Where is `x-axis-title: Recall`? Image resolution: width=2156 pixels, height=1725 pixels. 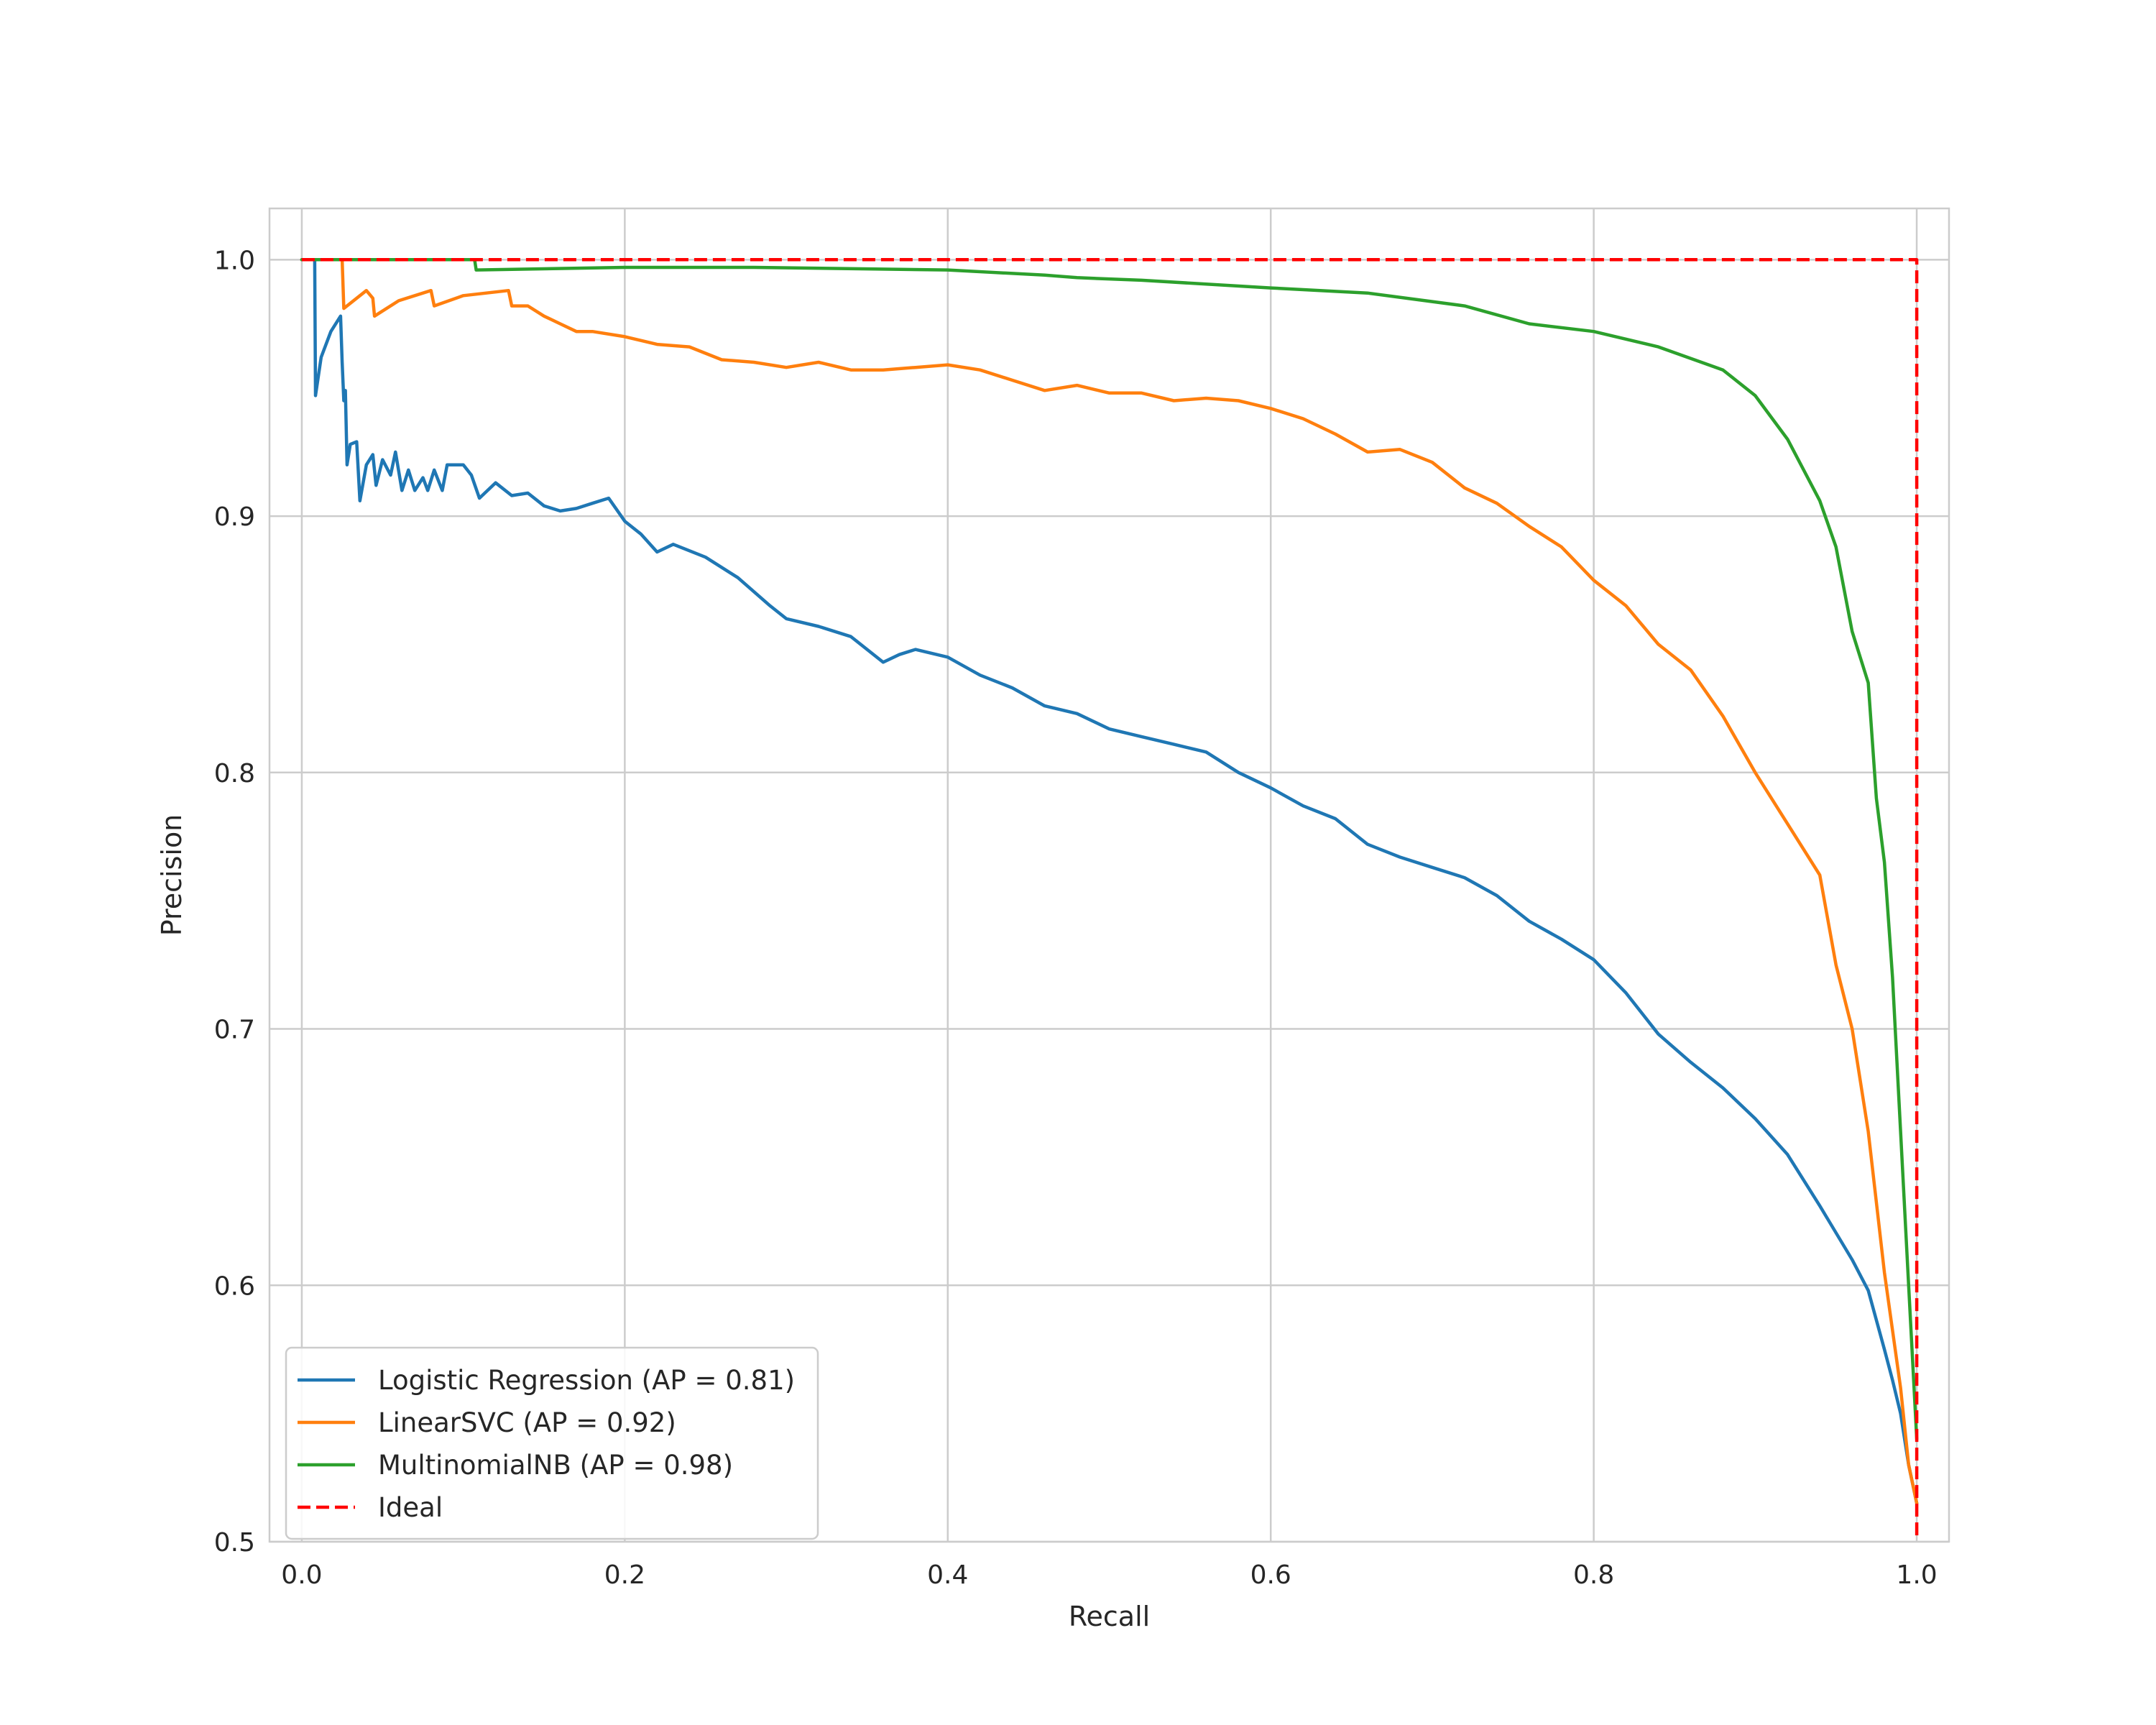 x-axis-title: Recall is located at coordinates (1109, 1616).